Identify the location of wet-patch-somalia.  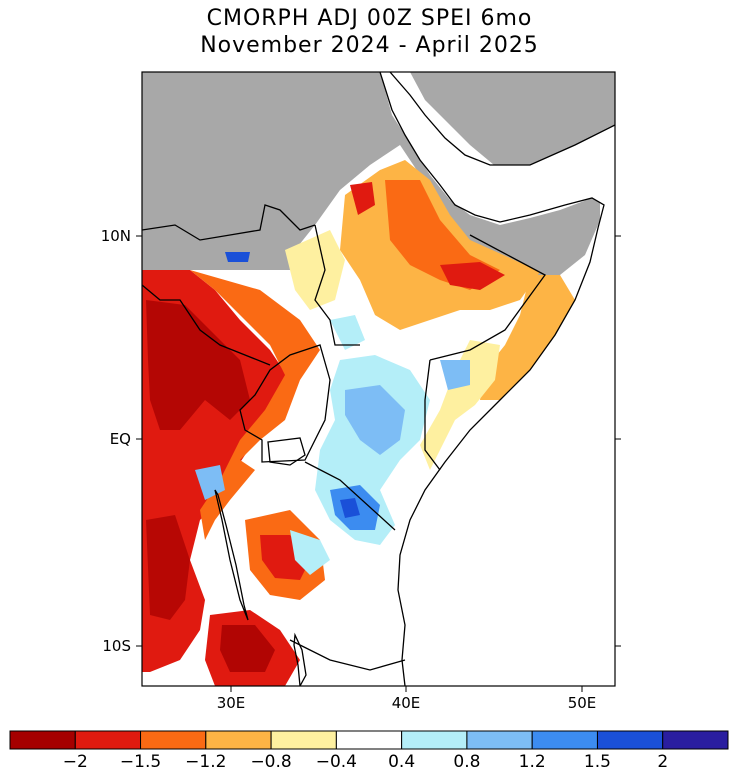
(455, 375).